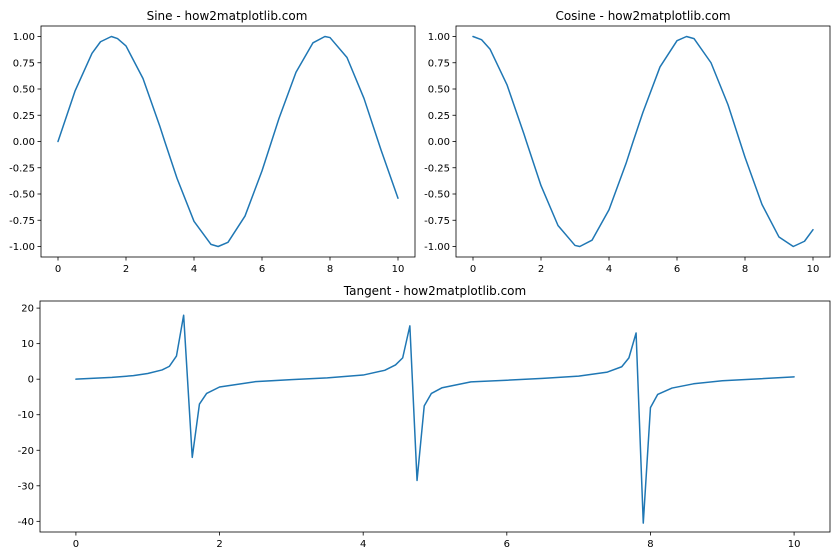 The height and width of the screenshot is (560, 840). What do you see at coordinates (27, 344) in the screenshot?
I see `tangent-y-tick-label: 10` at bounding box center [27, 344].